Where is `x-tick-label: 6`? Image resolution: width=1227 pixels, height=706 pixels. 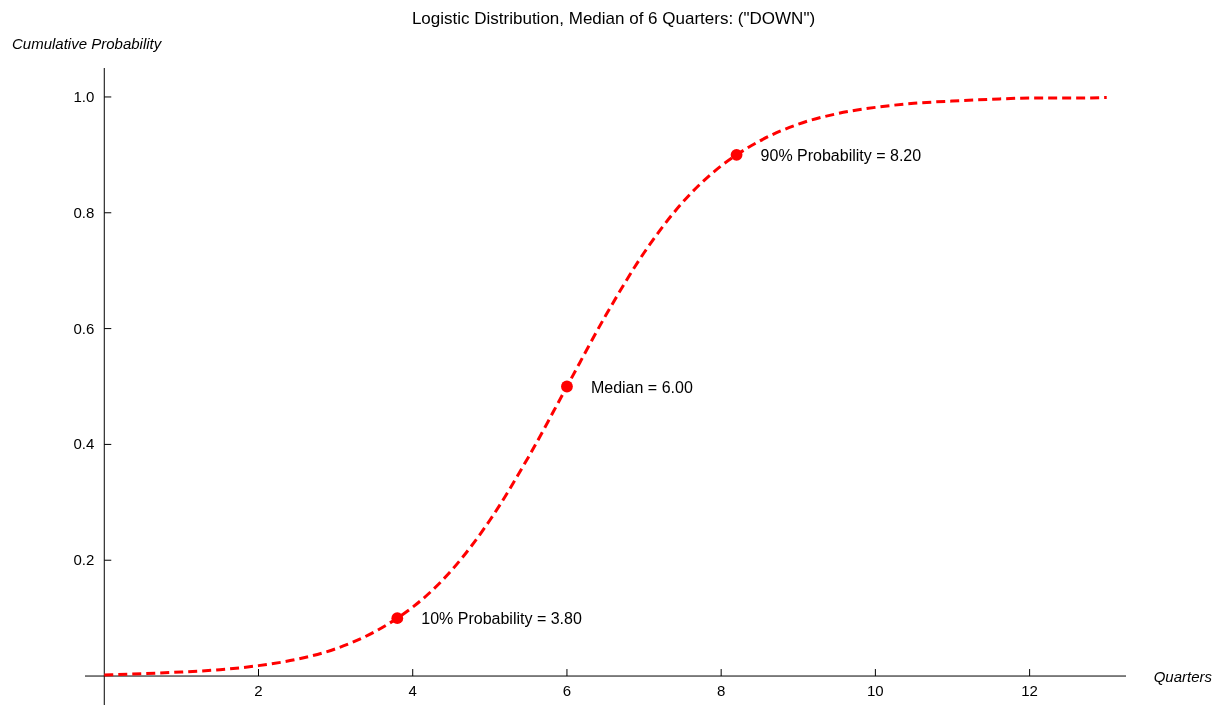 x-tick-label: 6 is located at coordinates (567, 691).